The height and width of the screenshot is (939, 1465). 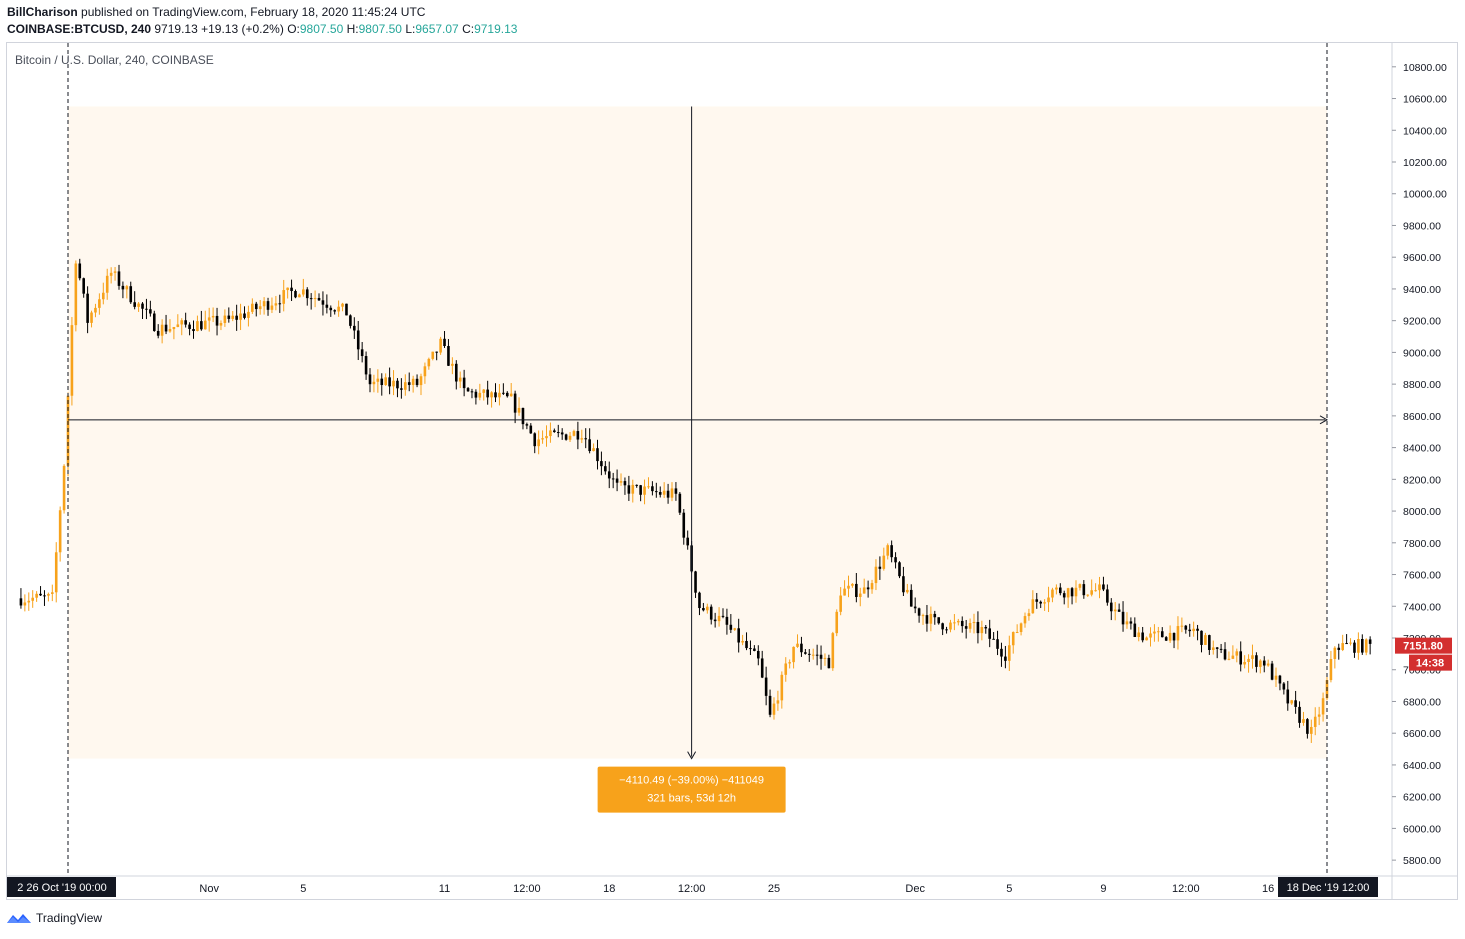 I want to click on y-tick-label: 7400.00, so click(x=1422, y=607).